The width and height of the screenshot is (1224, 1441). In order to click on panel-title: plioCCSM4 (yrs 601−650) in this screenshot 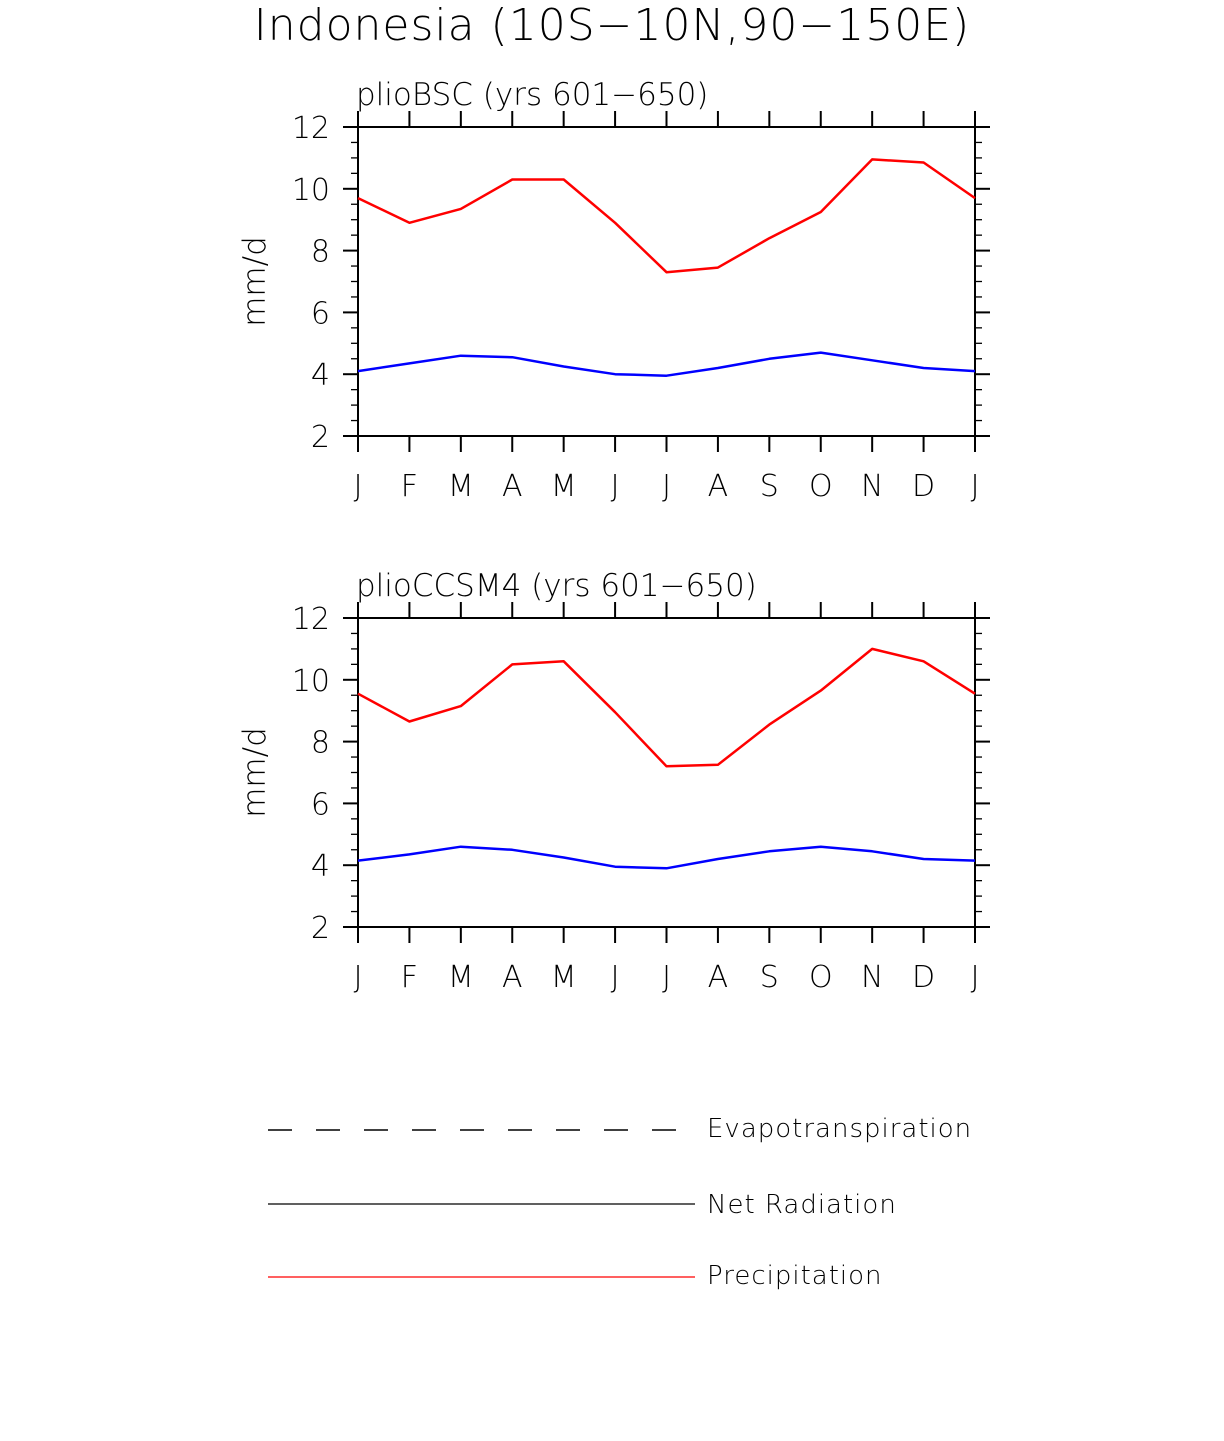, I will do `click(556, 586)`.